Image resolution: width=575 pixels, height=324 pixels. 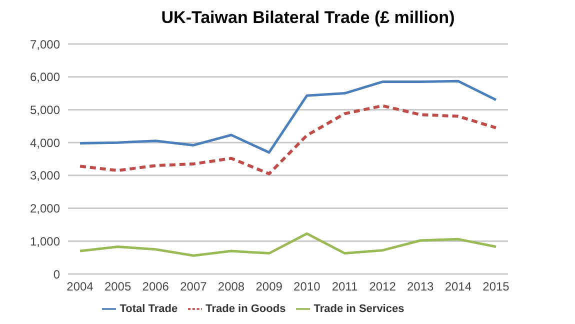 What do you see at coordinates (345, 287) in the screenshot?
I see `x-tick-label: 2011` at bounding box center [345, 287].